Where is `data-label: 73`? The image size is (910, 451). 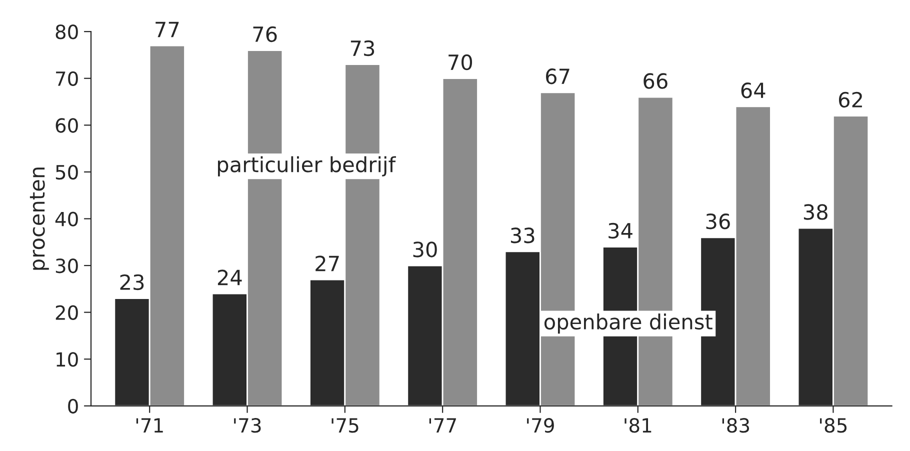
data-label: 73 is located at coordinates (362, 48).